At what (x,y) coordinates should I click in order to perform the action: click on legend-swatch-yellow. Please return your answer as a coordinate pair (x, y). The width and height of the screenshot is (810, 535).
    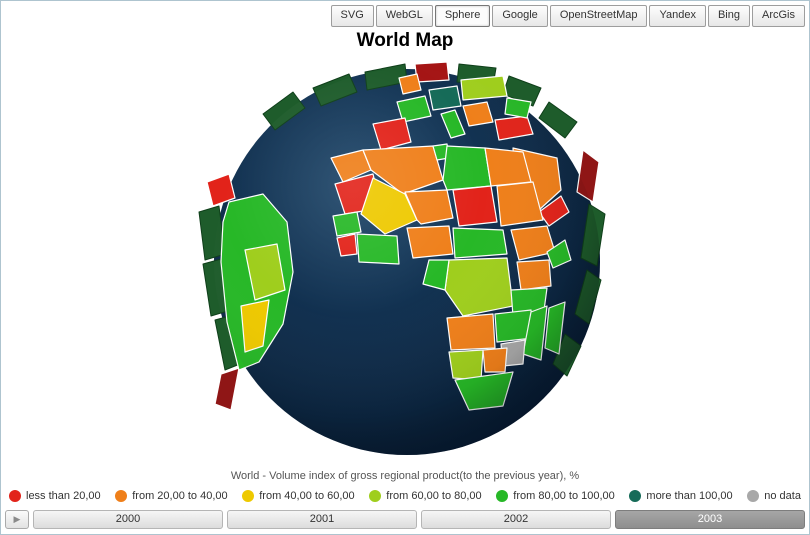
    Looking at the image, I should click on (248, 496).